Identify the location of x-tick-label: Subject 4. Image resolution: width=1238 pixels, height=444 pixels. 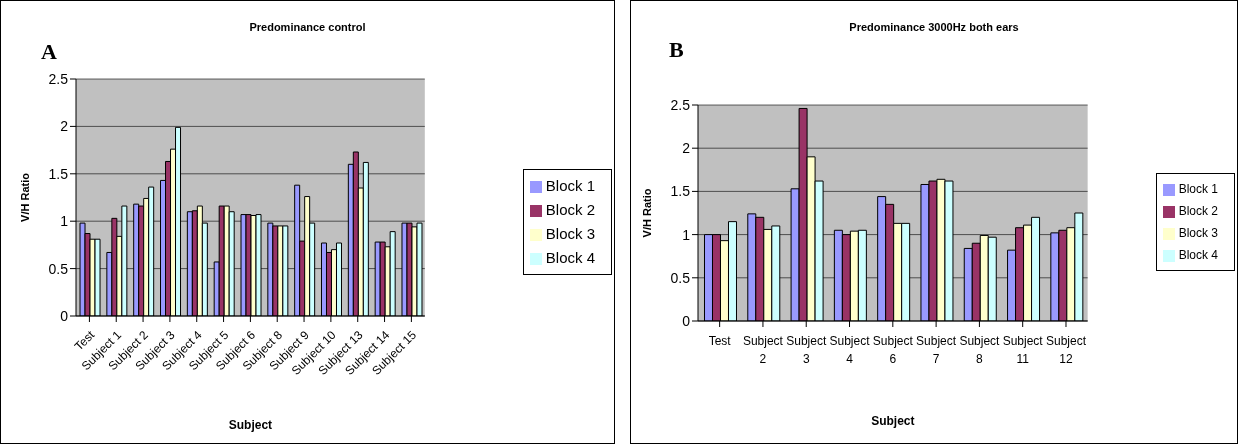
(850, 350).